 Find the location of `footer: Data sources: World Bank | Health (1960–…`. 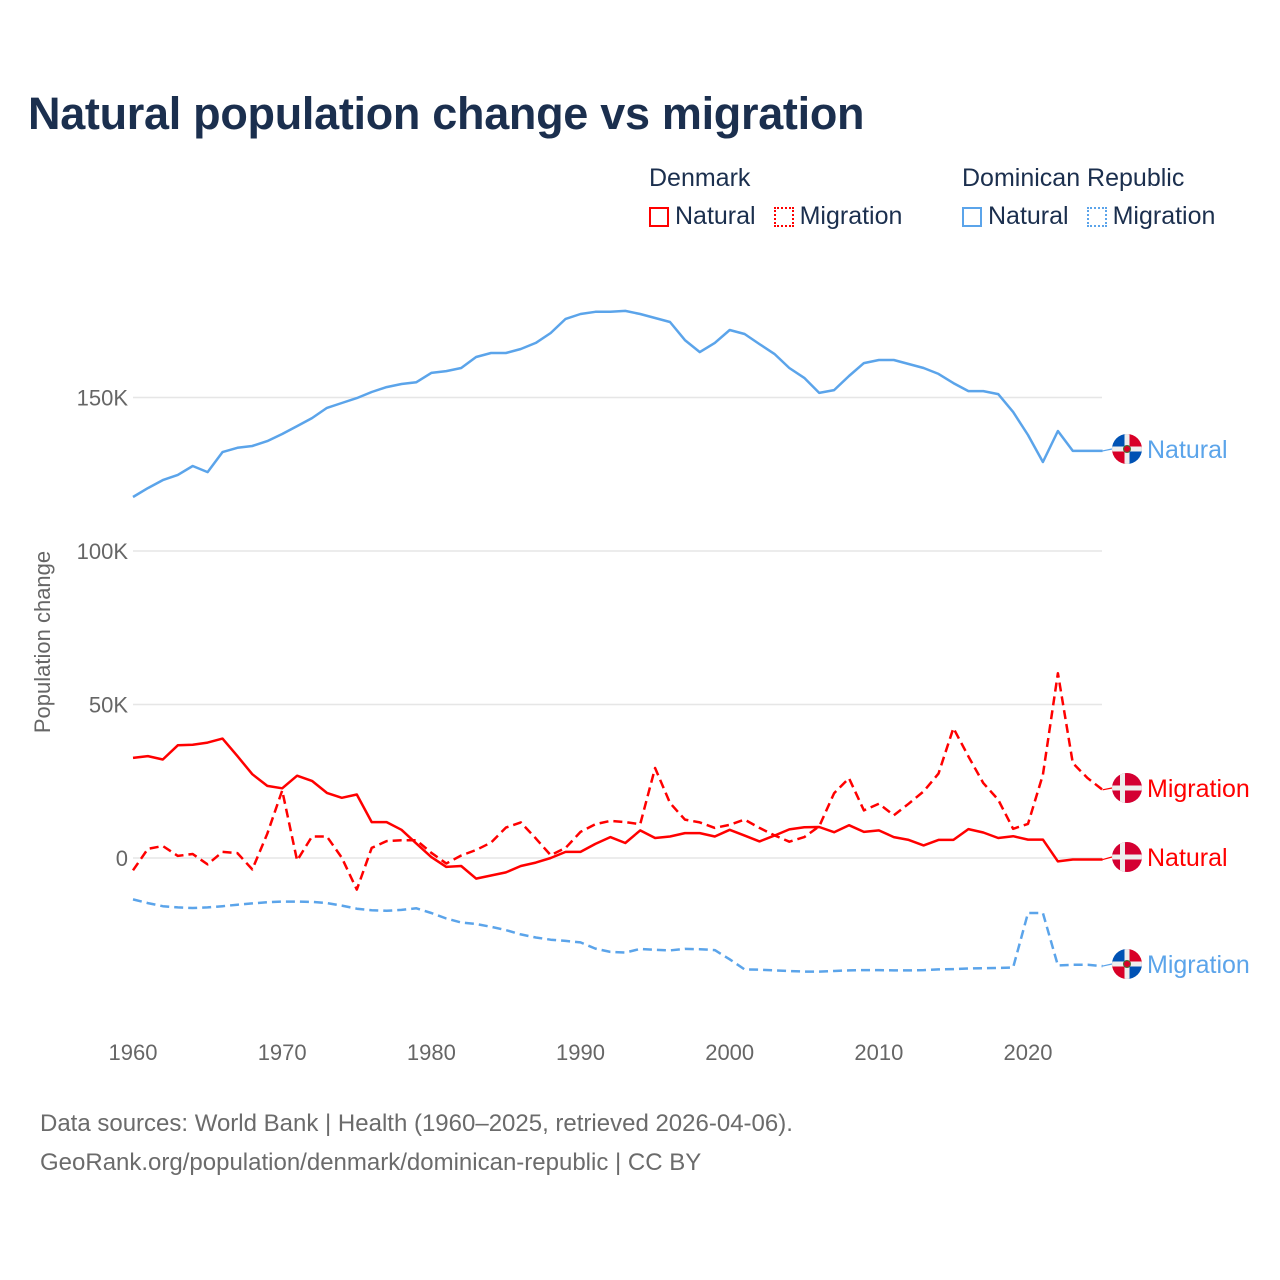

footer: Data sources: World Bank | Health (1960–… is located at coordinates (416, 1143).